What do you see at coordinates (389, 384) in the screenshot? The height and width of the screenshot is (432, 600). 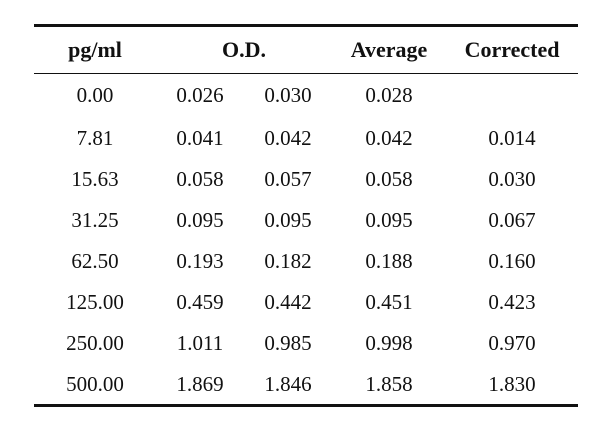 I see `cell-average: 1.858` at bounding box center [389, 384].